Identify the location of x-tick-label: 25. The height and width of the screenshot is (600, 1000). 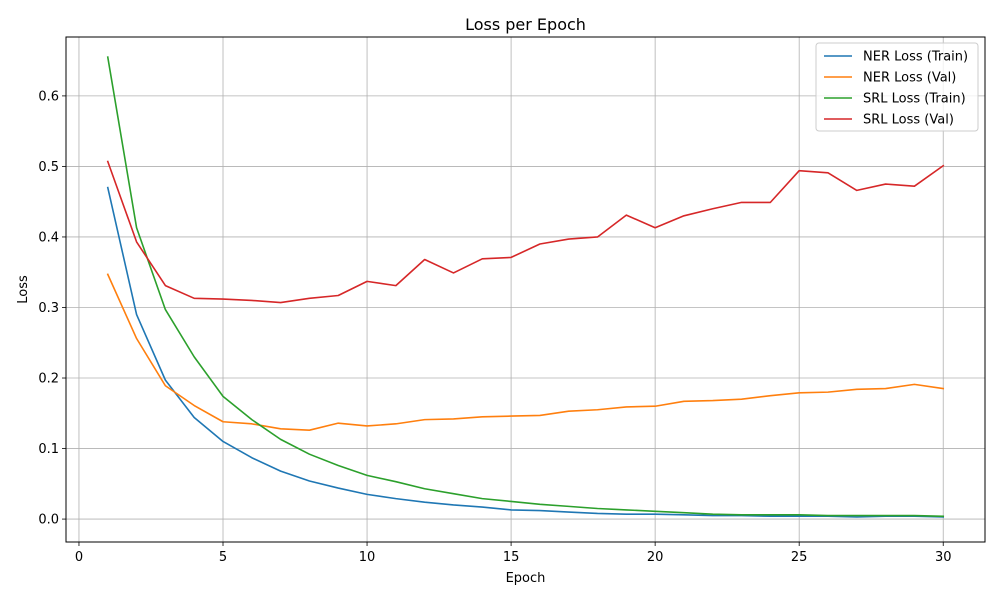
(799, 557).